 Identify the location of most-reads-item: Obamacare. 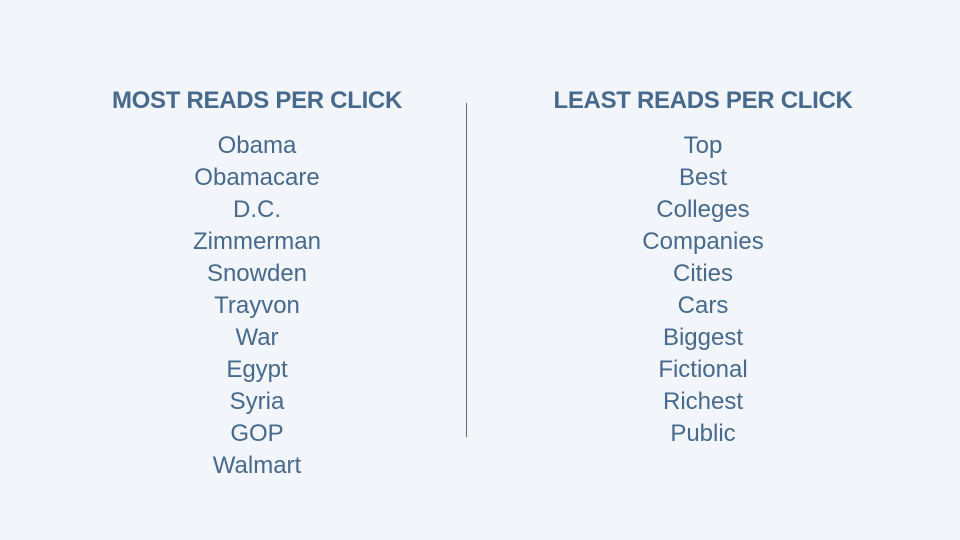
(257, 177).